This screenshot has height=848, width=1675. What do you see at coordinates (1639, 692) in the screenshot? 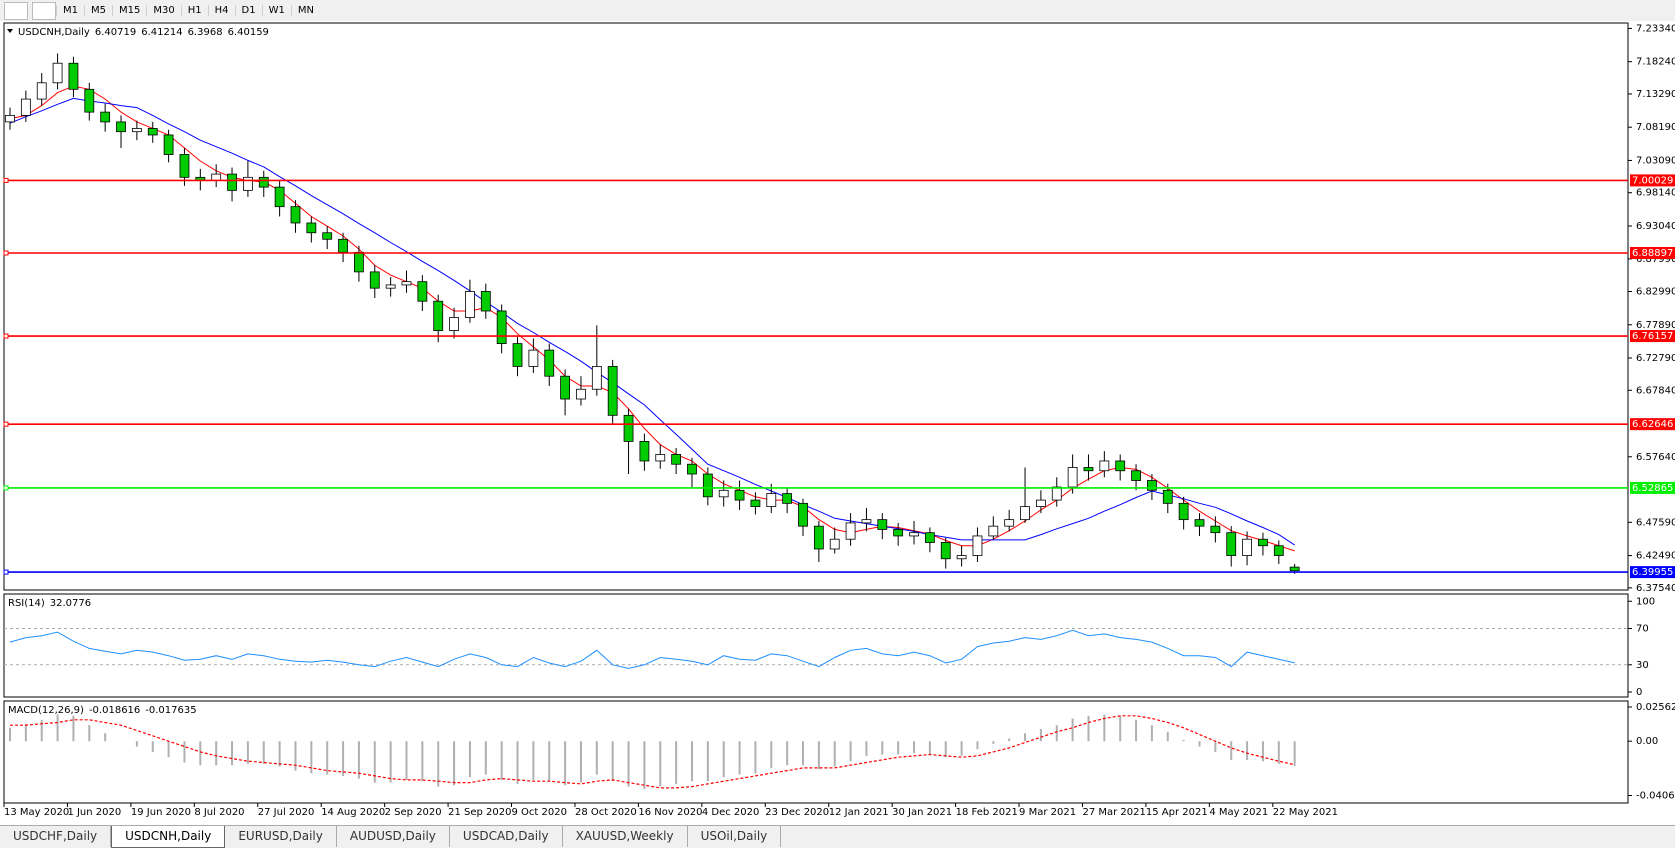
I see `y-tick-label: 0` at bounding box center [1639, 692].